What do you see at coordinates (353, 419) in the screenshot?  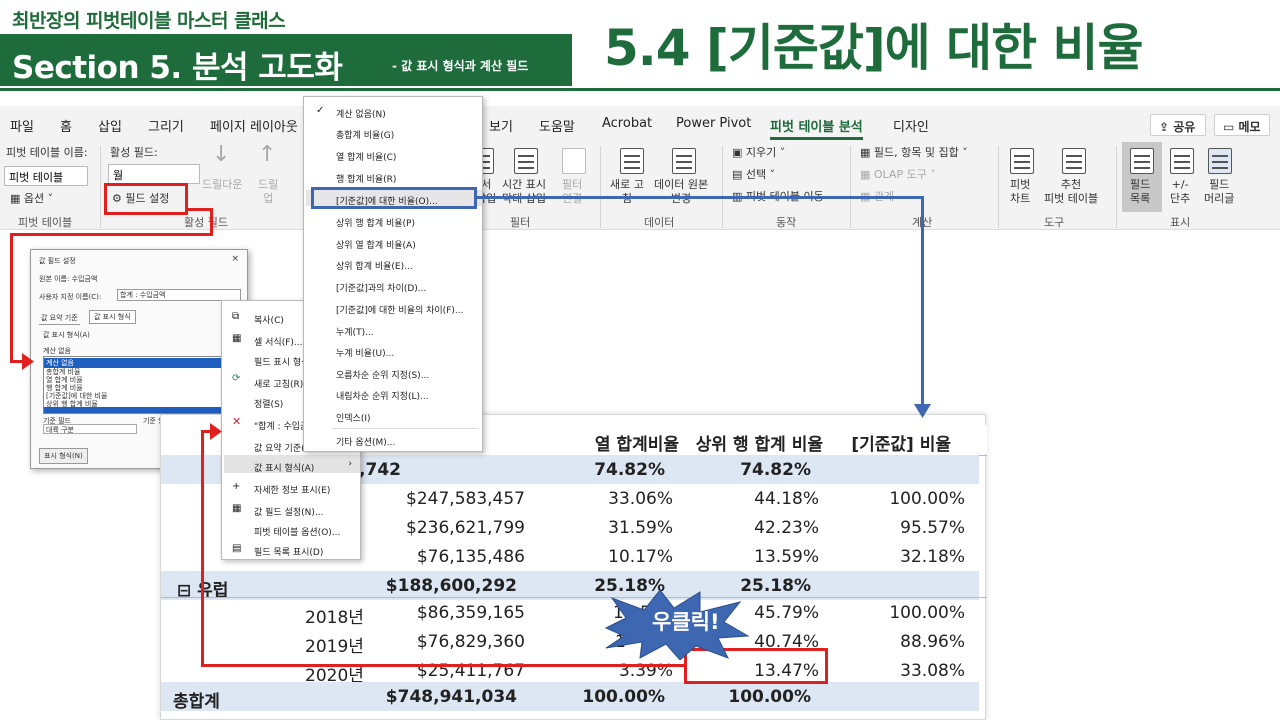 I see `menu-item-index: 인덱스(I)` at bounding box center [353, 419].